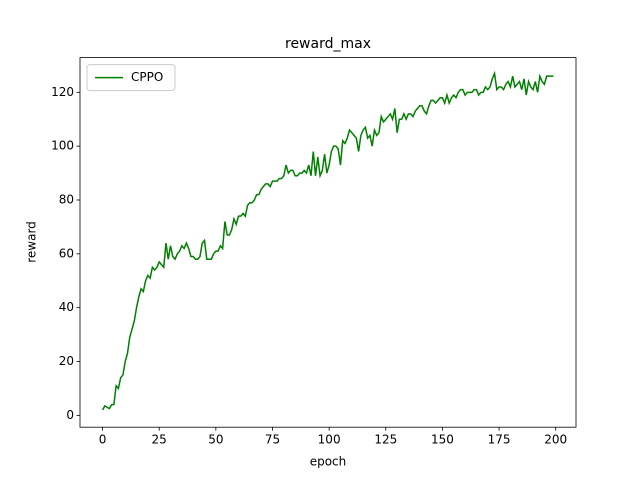  What do you see at coordinates (442, 440) in the screenshot?
I see `x-tick-label: 150` at bounding box center [442, 440].